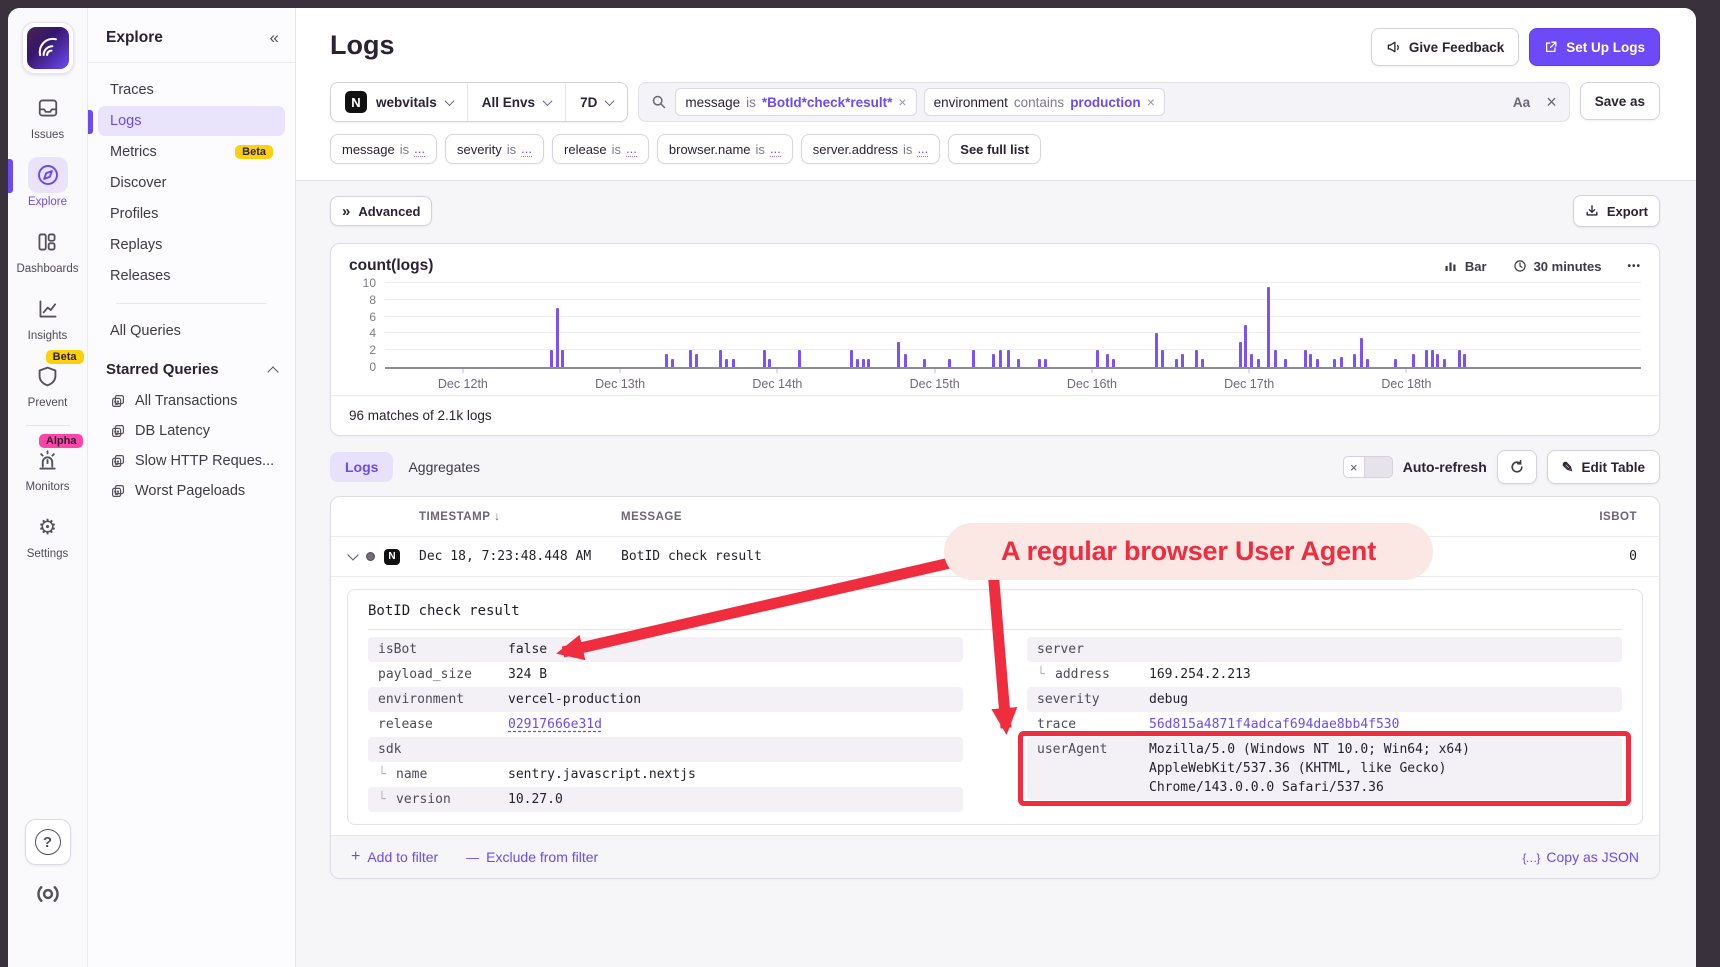 This screenshot has width=1720, height=967. What do you see at coordinates (362, 467) in the screenshot?
I see `tab-logs: Logs` at bounding box center [362, 467].